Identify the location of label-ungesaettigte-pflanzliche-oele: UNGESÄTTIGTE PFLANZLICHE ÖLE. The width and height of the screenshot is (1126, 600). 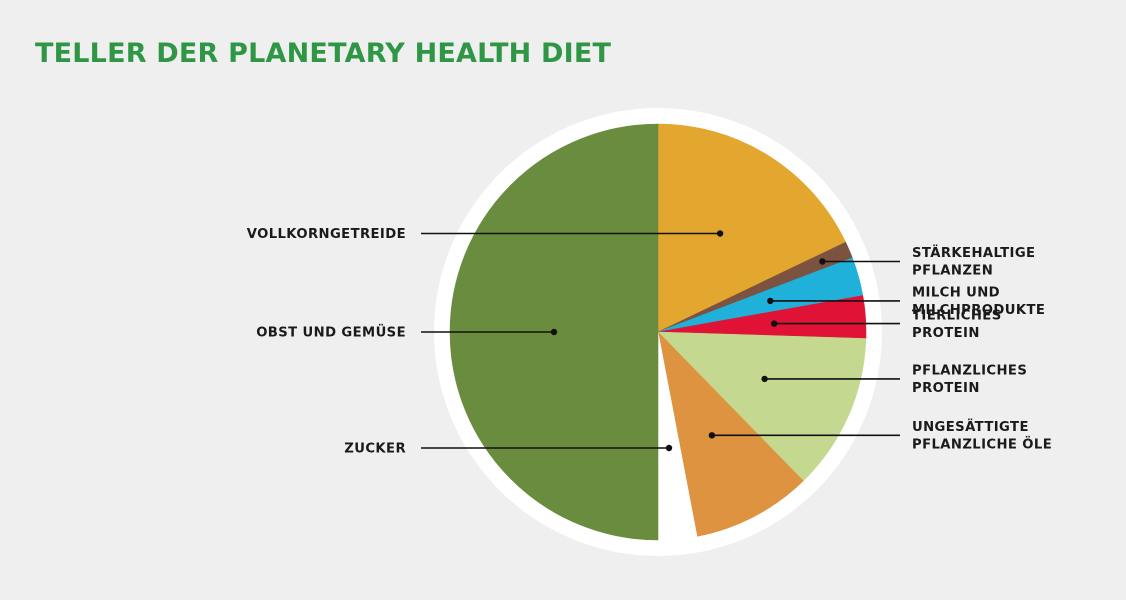
(982, 435).